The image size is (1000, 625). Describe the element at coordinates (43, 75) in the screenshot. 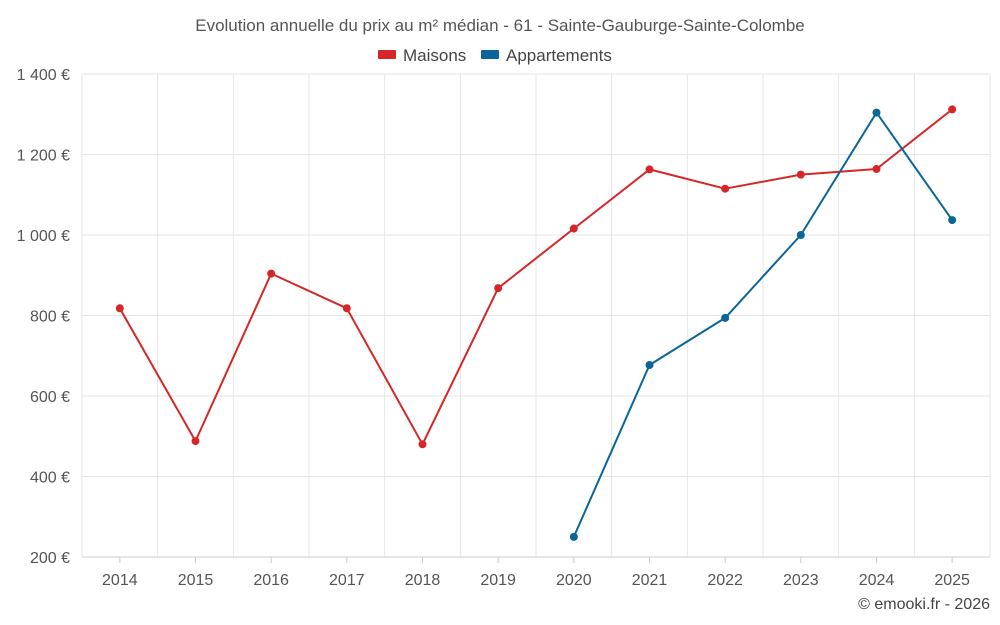

I see `y-tick-label: 1 400 €` at that location.